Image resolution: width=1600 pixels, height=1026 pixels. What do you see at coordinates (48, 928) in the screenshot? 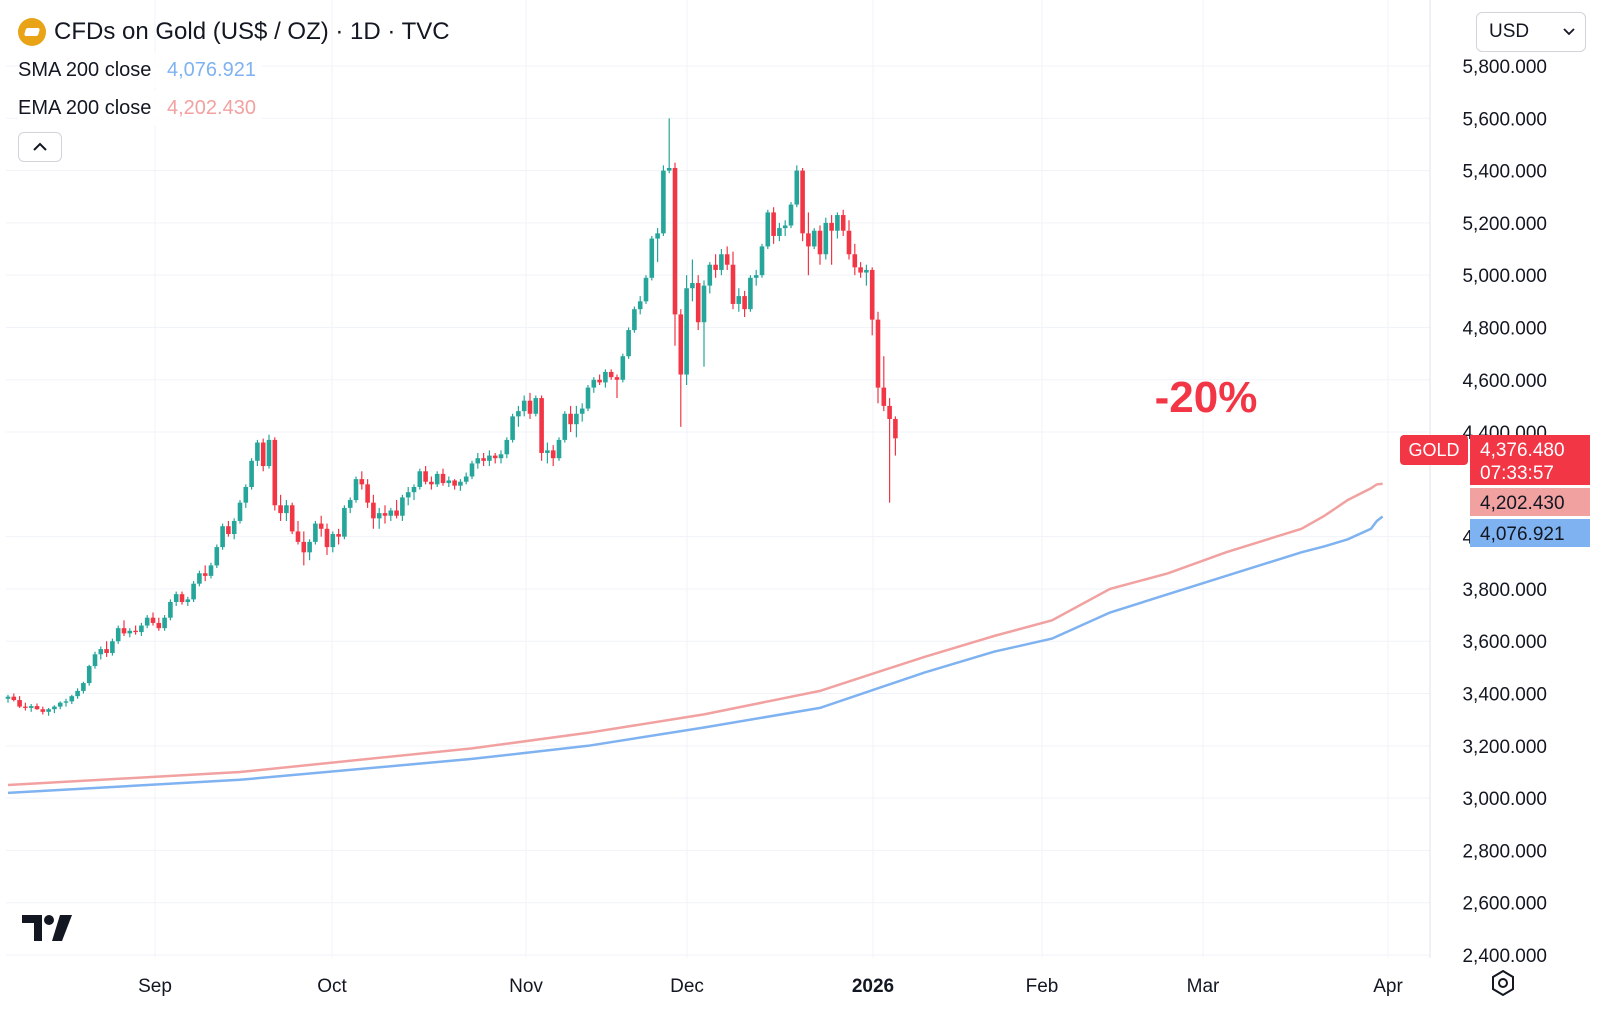
I see `tradingview-logo-icon` at bounding box center [48, 928].